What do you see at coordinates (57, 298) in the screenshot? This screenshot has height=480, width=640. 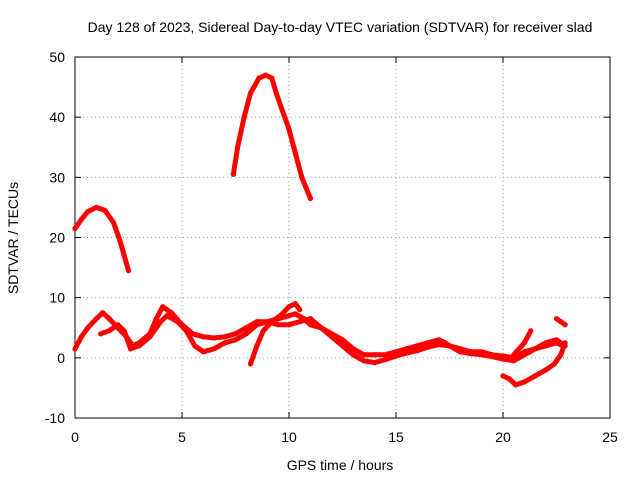 I see `y-tick-label: 10` at bounding box center [57, 298].